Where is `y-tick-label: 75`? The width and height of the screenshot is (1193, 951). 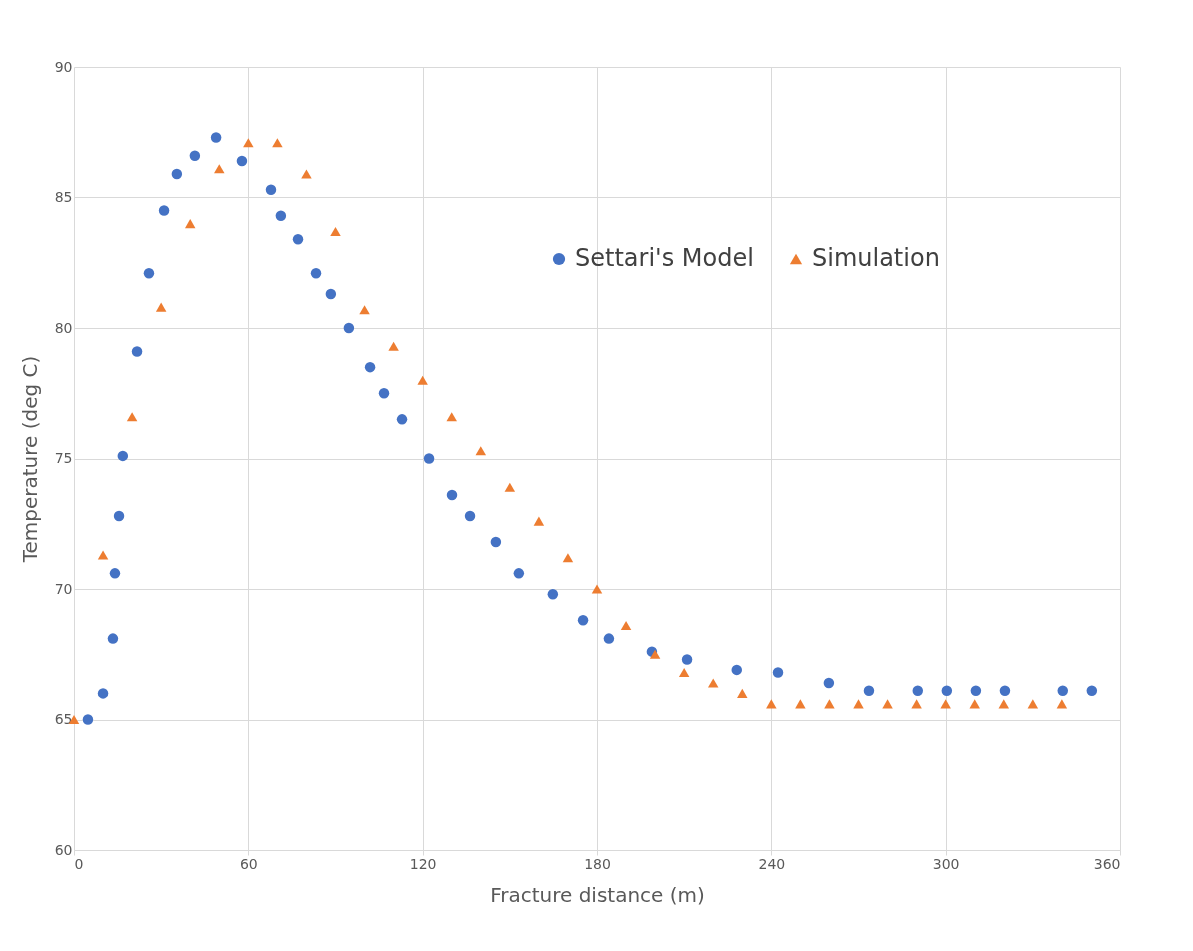
y-tick-label: 75 is located at coordinates (63, 458).